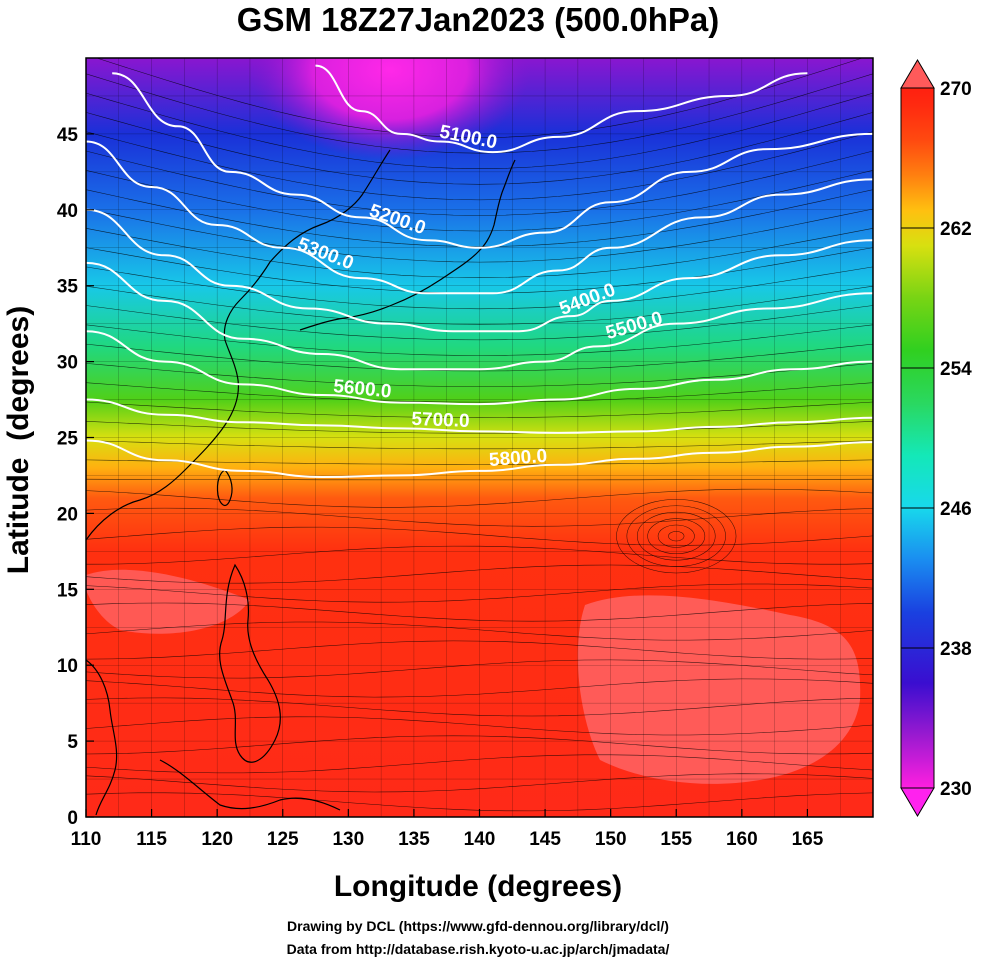 This screenshot has width=982, height=962. I want to click on colorbar-tick-label: 254, so click(956, 369).